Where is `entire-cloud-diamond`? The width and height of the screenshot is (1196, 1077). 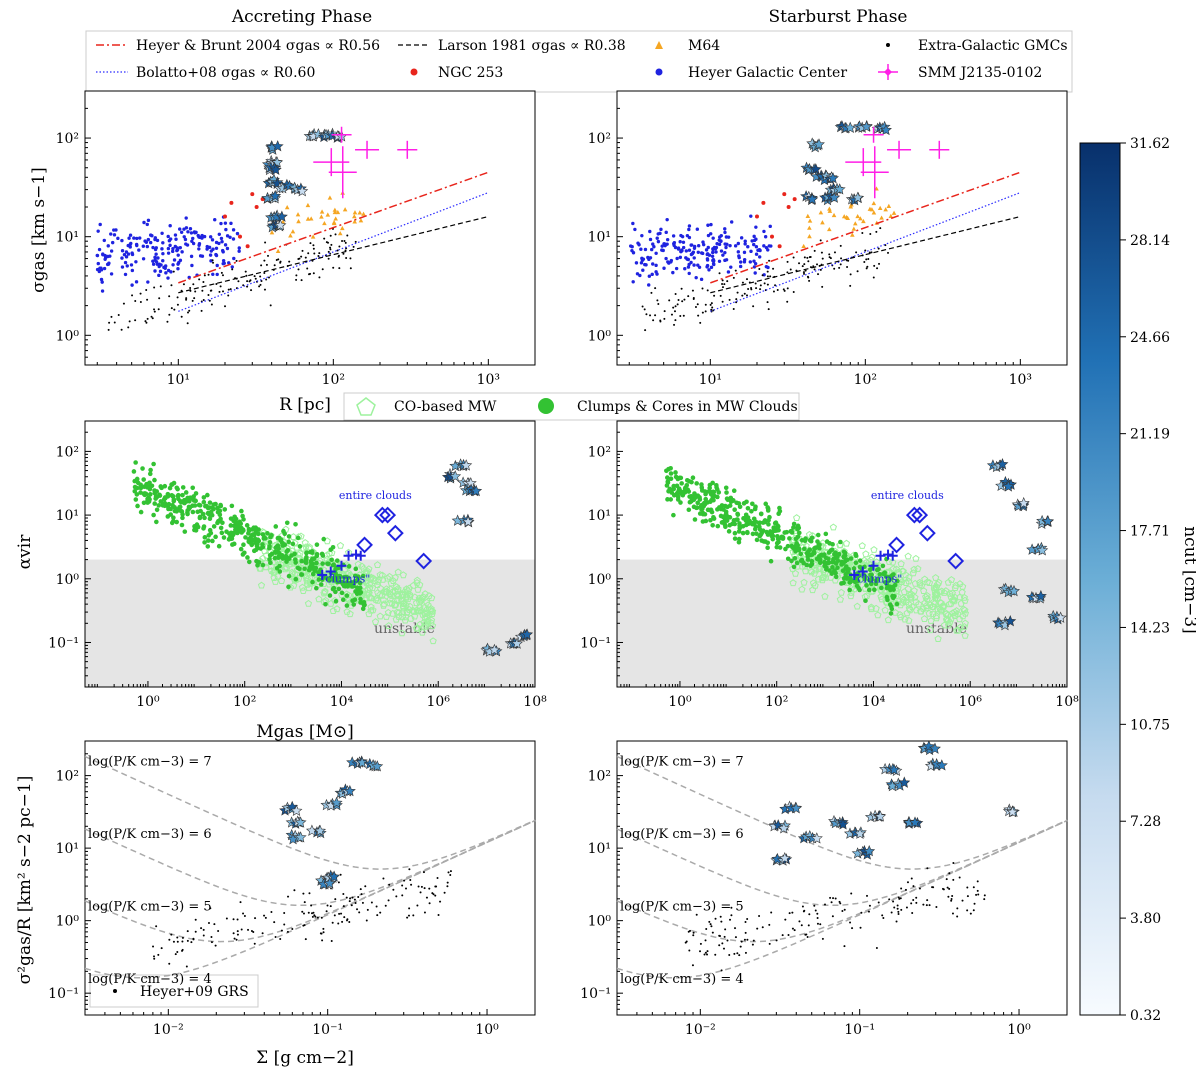 entire-cloud-diamond is located at coordinates (388, 515).